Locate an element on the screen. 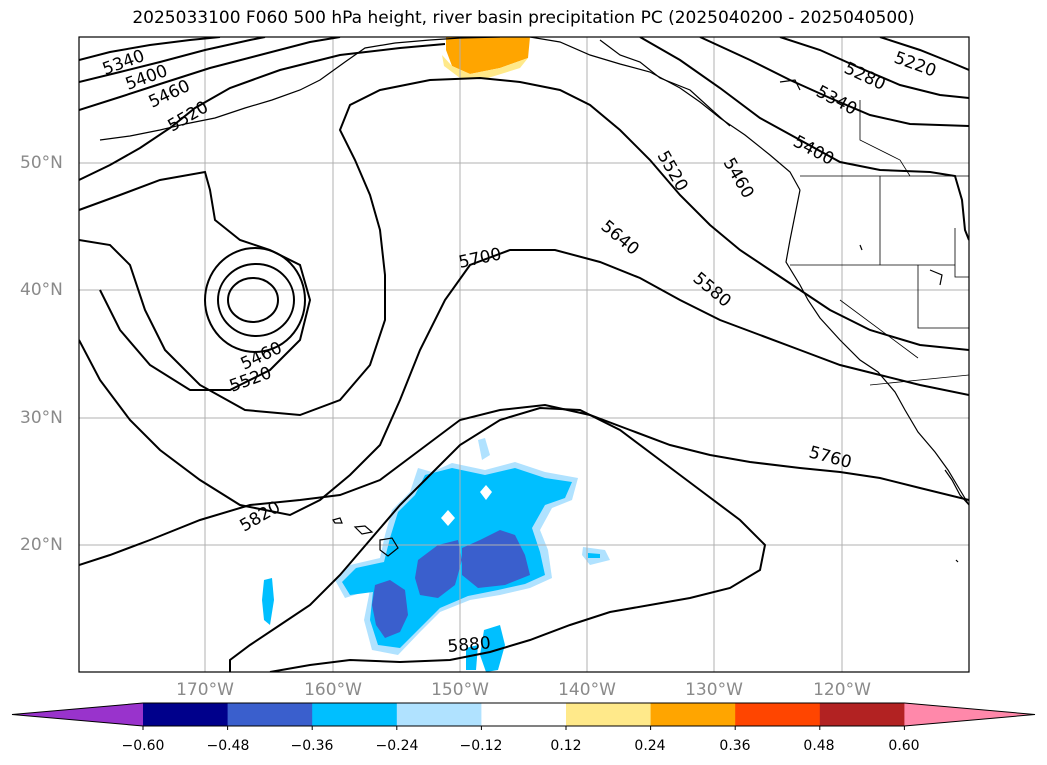 This screenshot has width=1047, height=765. colorbar-tick-label: 0.24 is located at coordinates (650, 746).